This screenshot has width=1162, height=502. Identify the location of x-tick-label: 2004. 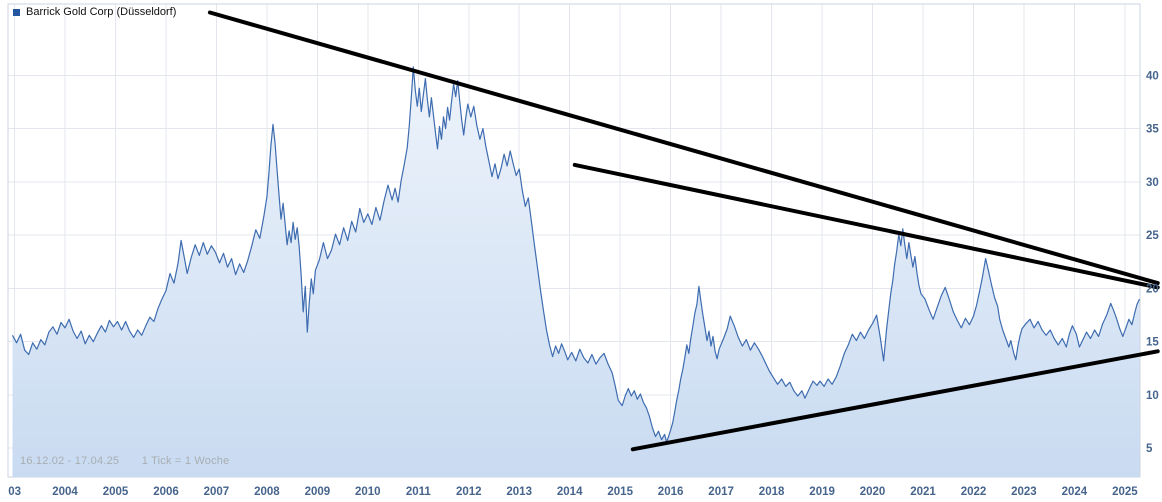
(65, 492).